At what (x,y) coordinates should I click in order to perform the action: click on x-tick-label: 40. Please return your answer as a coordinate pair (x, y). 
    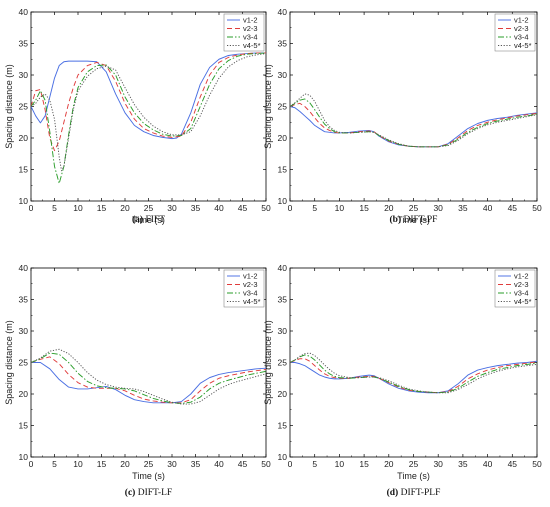
    Looking at the image, I should click on (219, 464).